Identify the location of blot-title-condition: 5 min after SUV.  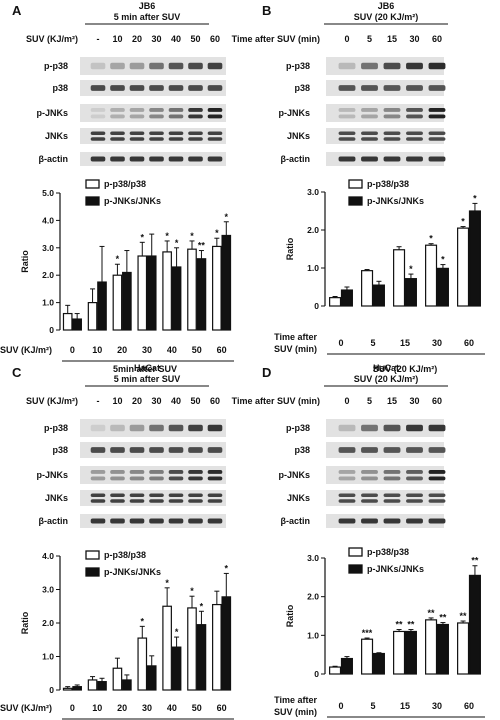
(147, 379).